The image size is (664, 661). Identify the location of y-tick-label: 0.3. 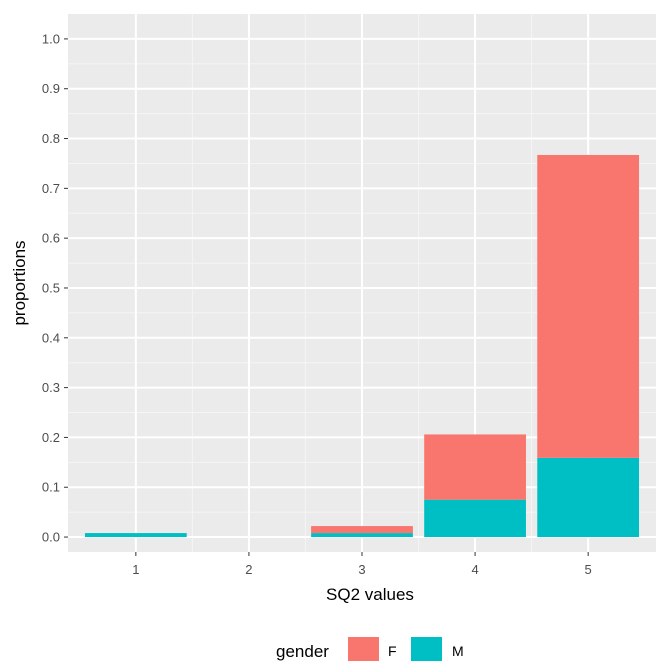
(51, 387).